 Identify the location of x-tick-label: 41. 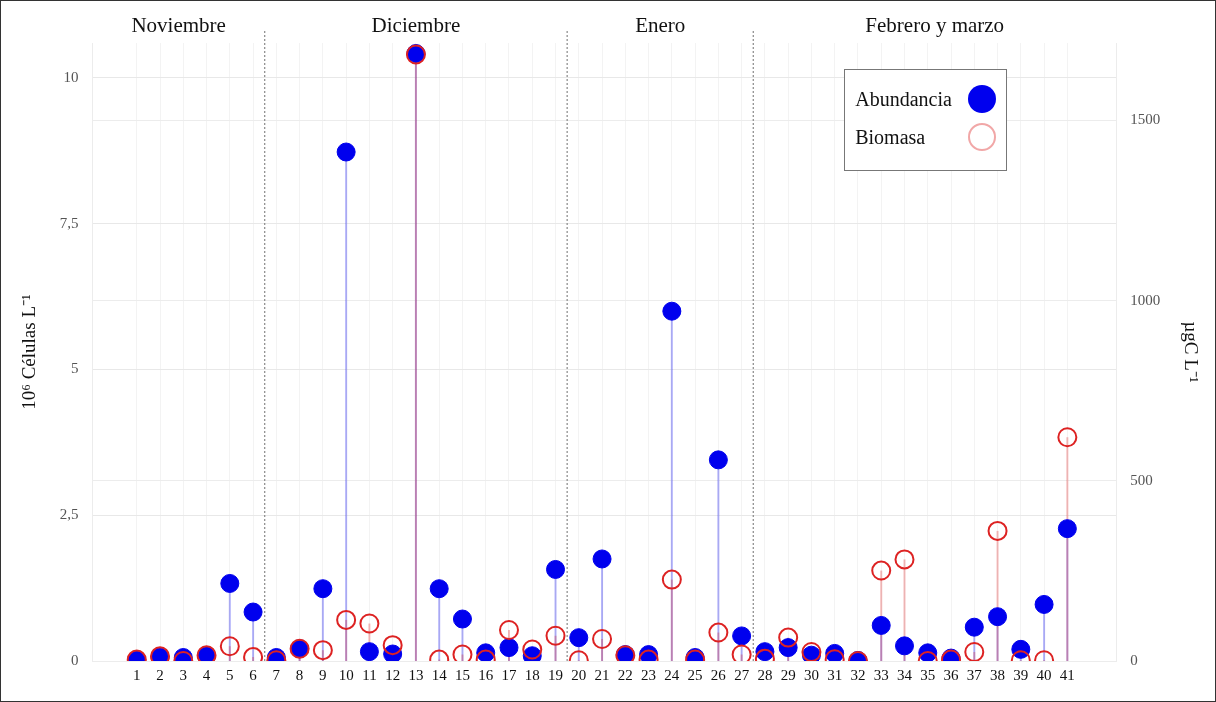
(1067, 674).